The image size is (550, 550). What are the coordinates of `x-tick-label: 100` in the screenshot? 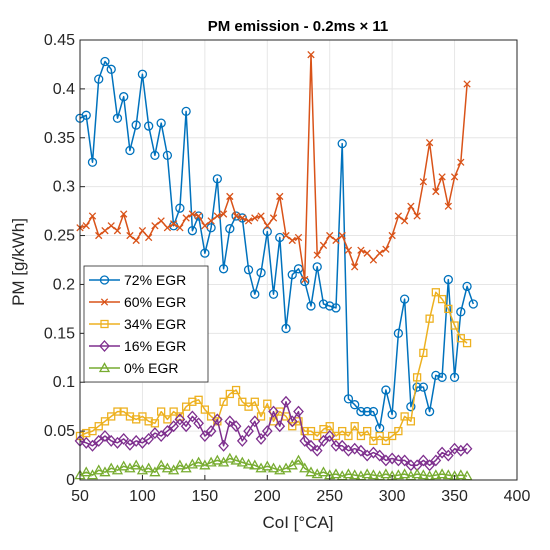 It's located at (142, 496).